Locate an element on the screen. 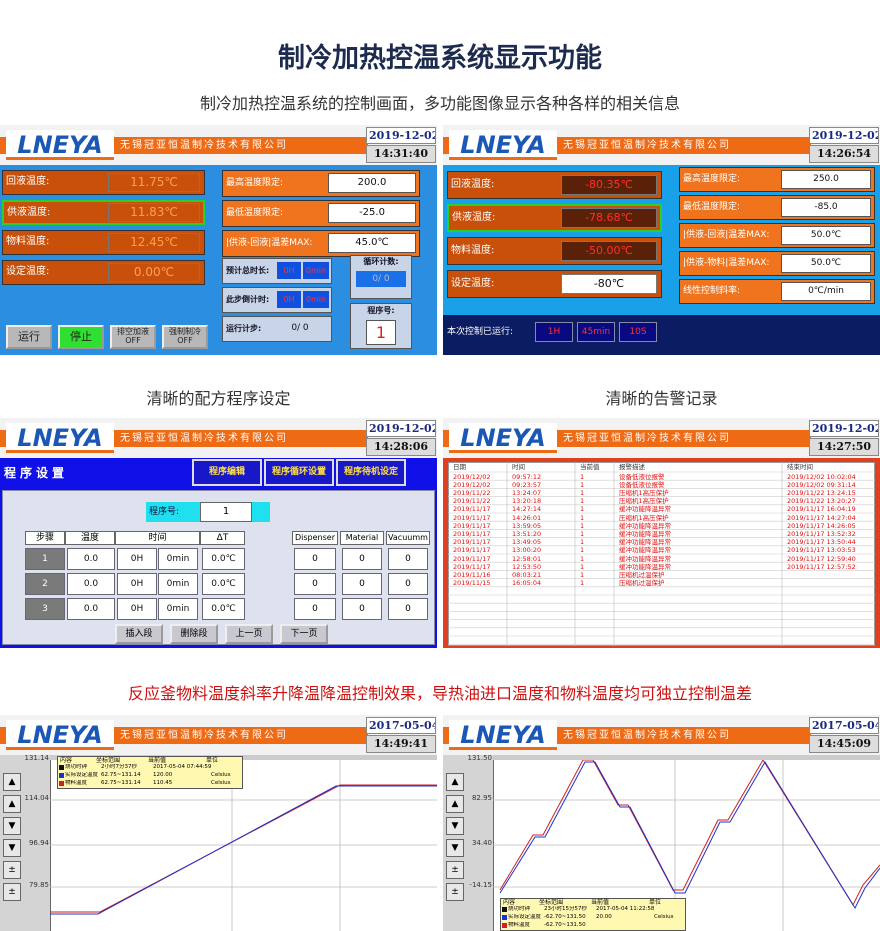  control-button: 强制制冷 OFF is located at coordinates (185, 337).